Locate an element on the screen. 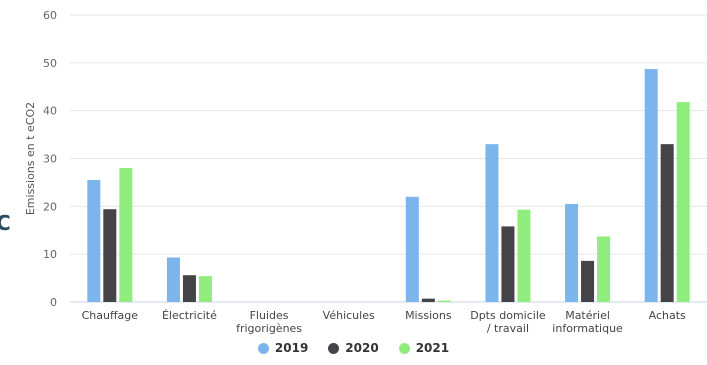 Image resolution: width=707 pixels, height=365 pixels. legend-label: 2020 is located at coordinates (362, 348).